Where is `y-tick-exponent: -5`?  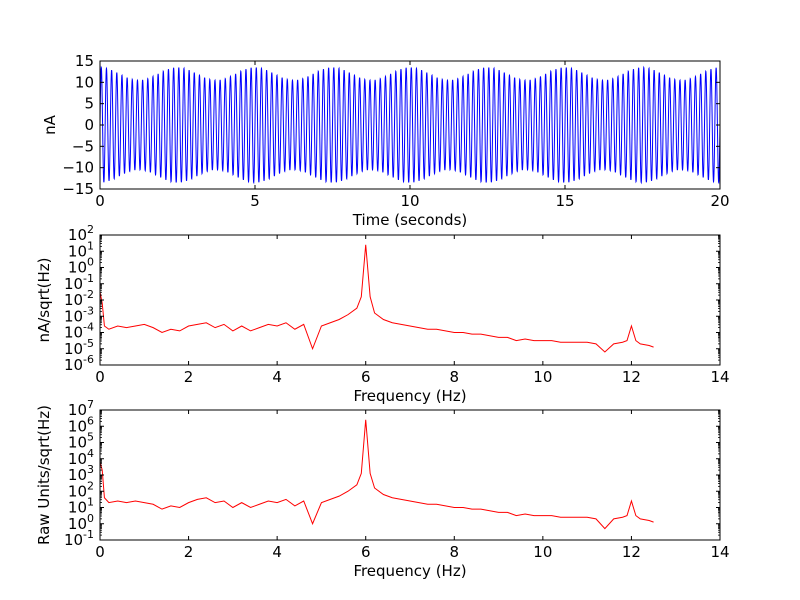
y-tick-exponent: -5 is located at coordinates (88, 343).